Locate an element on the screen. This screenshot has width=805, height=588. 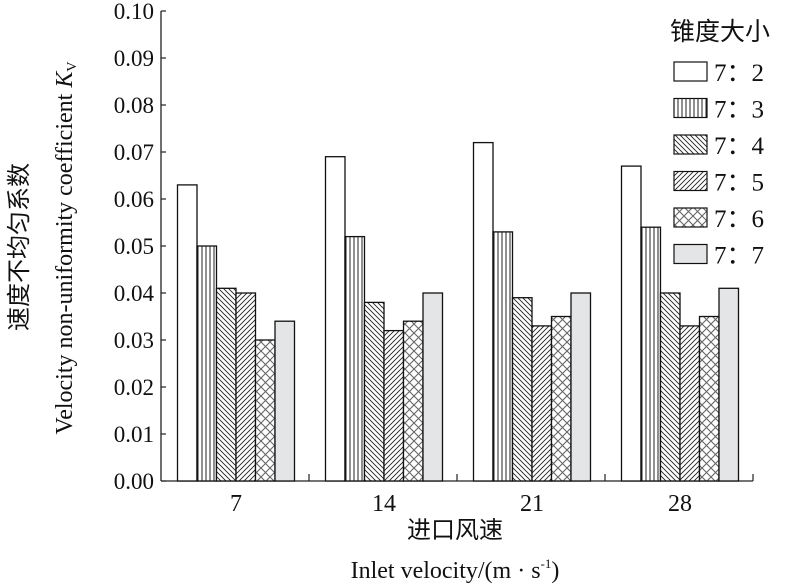
x-tick-label: 28 is located at coordinates (680, 504).